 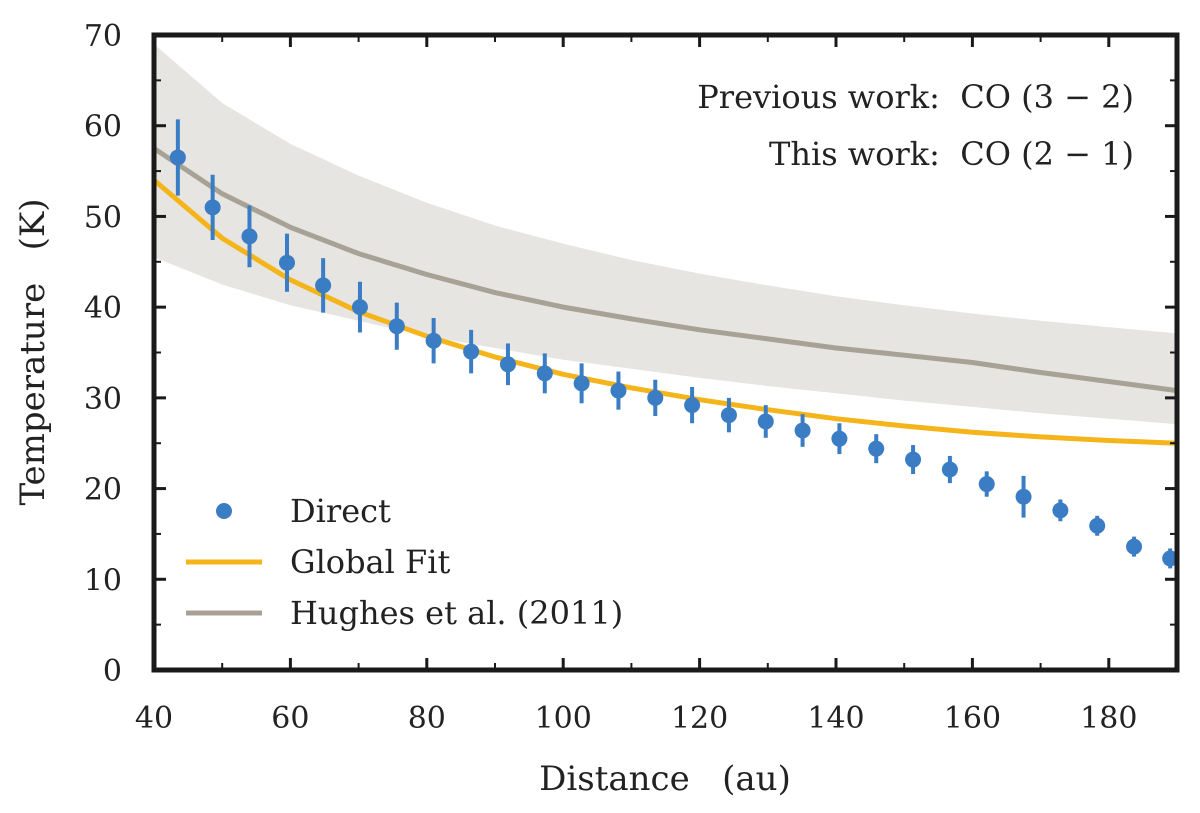 I want to click on x-tick-label: 80, so click(x=427, y=718).